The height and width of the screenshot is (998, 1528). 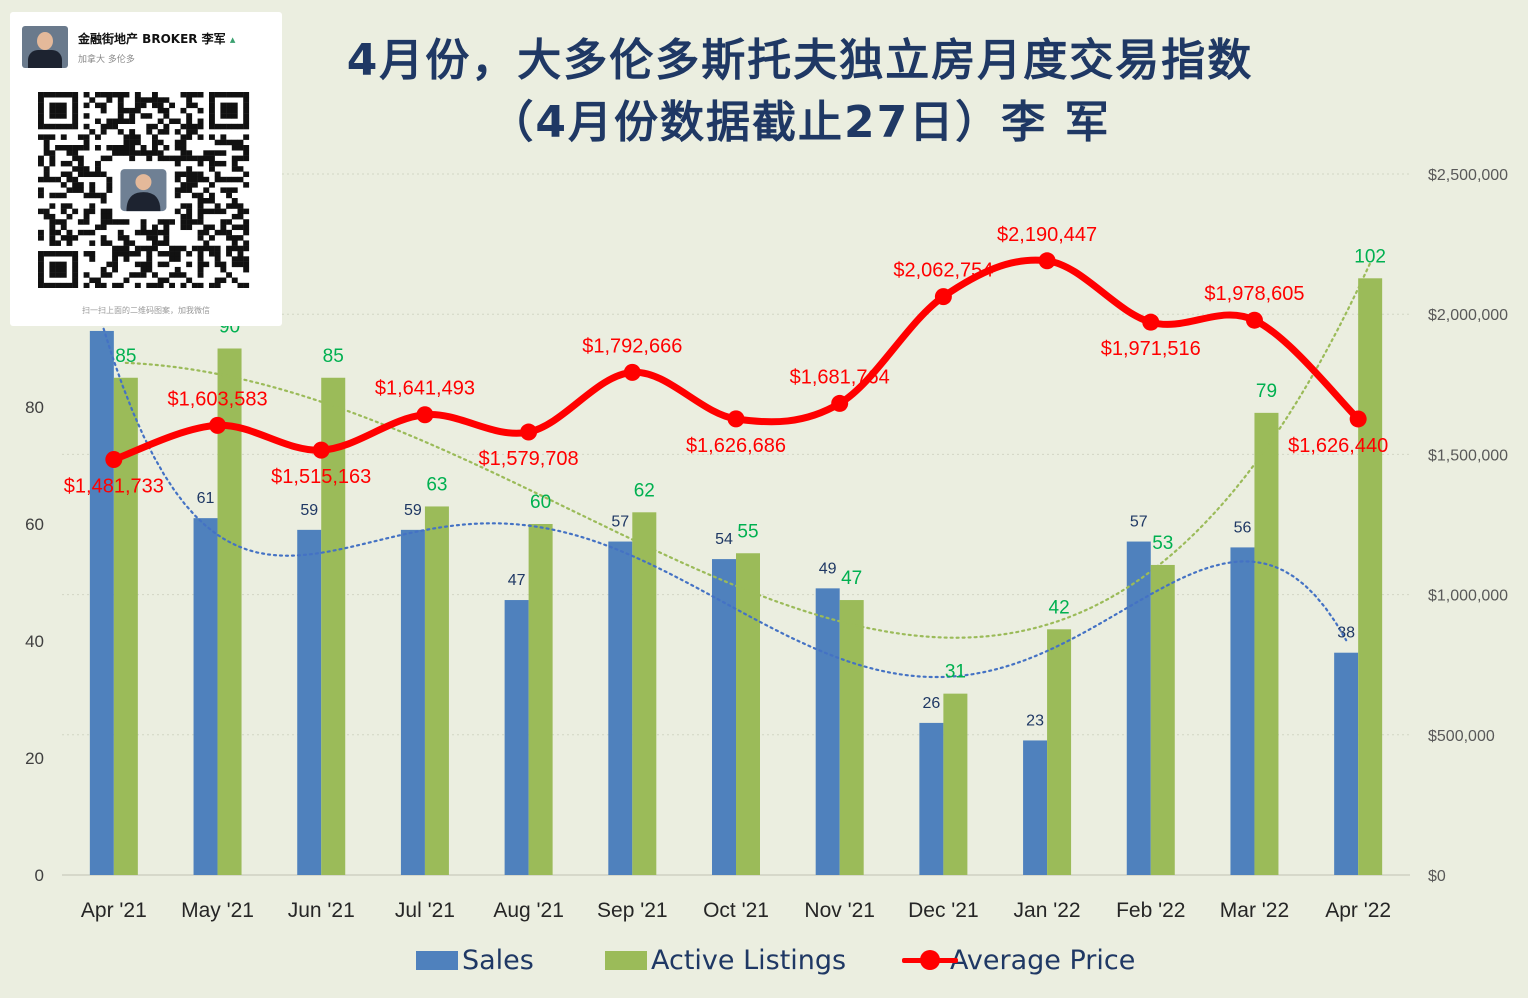 What do you see at coordinates (724, 539) in the screenshot?
I see `sales-data-label: 54` at bounding box center [724, 539].